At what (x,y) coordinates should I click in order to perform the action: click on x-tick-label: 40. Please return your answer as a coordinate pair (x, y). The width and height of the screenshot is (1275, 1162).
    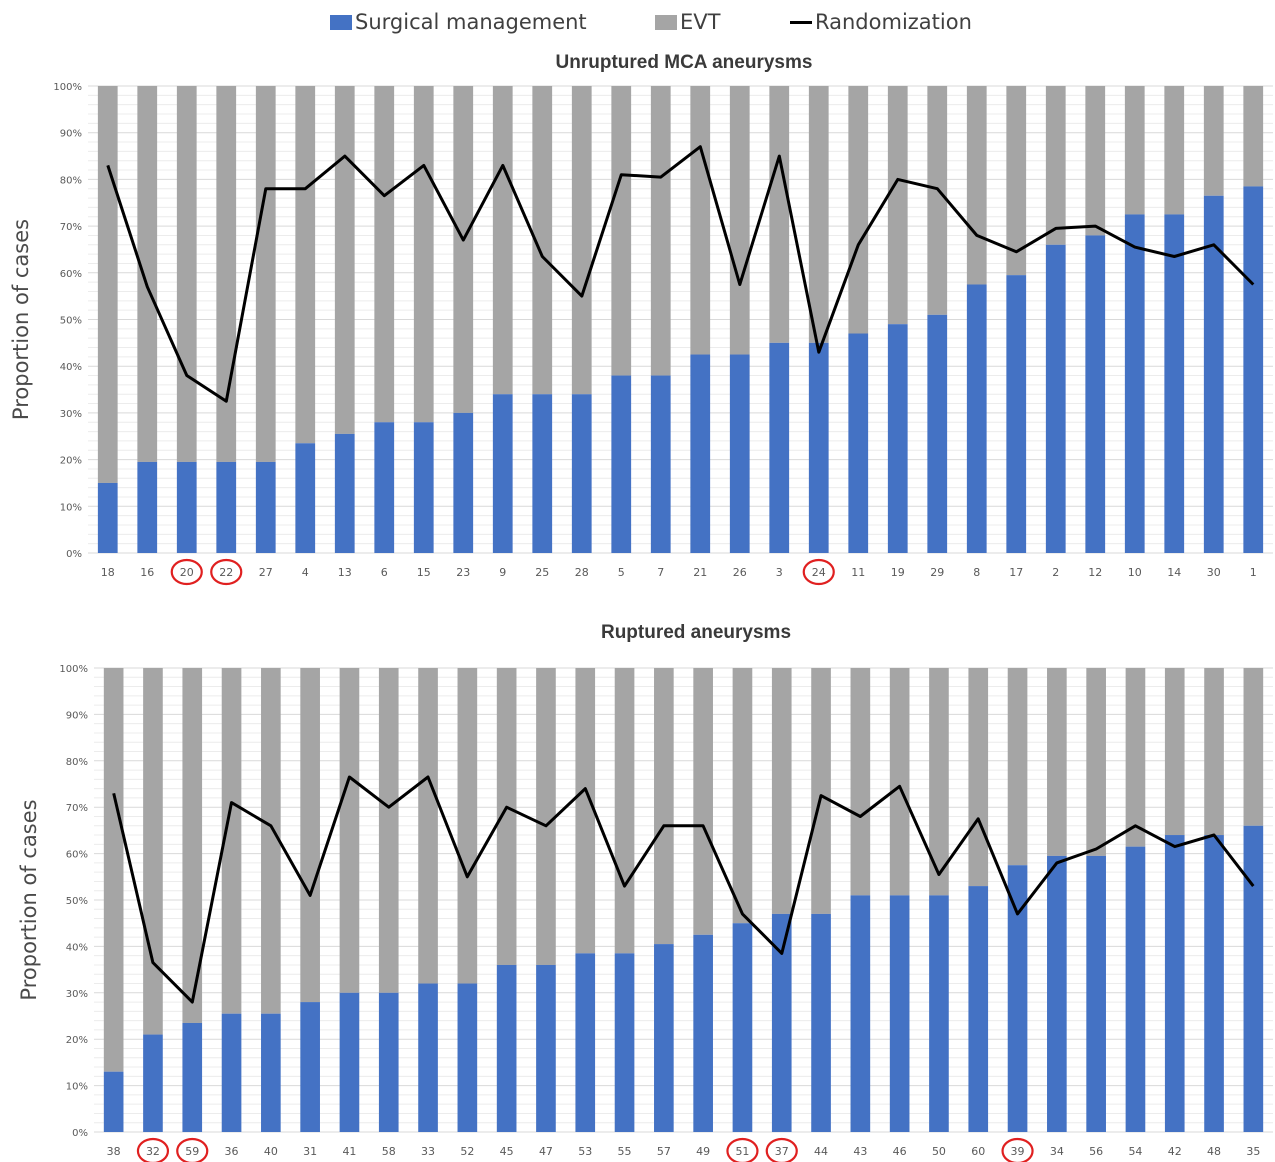
    Looking at the image, I should click on (271, 1151).